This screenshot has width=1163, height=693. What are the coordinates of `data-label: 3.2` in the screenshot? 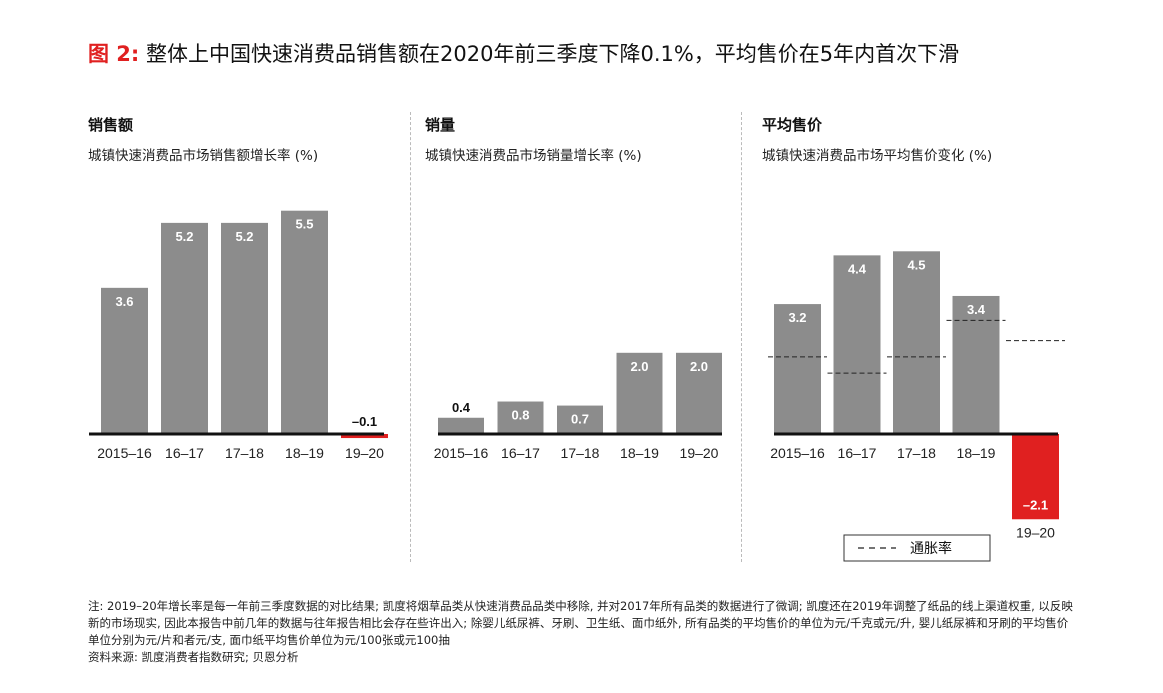 It's located at (797, 317).